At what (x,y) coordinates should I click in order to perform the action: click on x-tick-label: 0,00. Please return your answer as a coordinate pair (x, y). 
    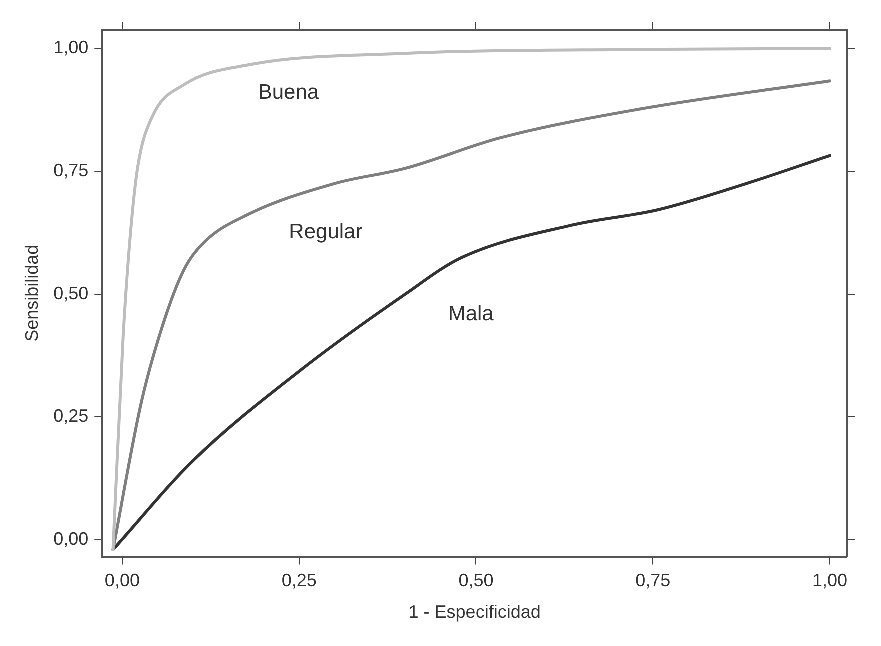
    Looking at the image, I should click on (122, 580).